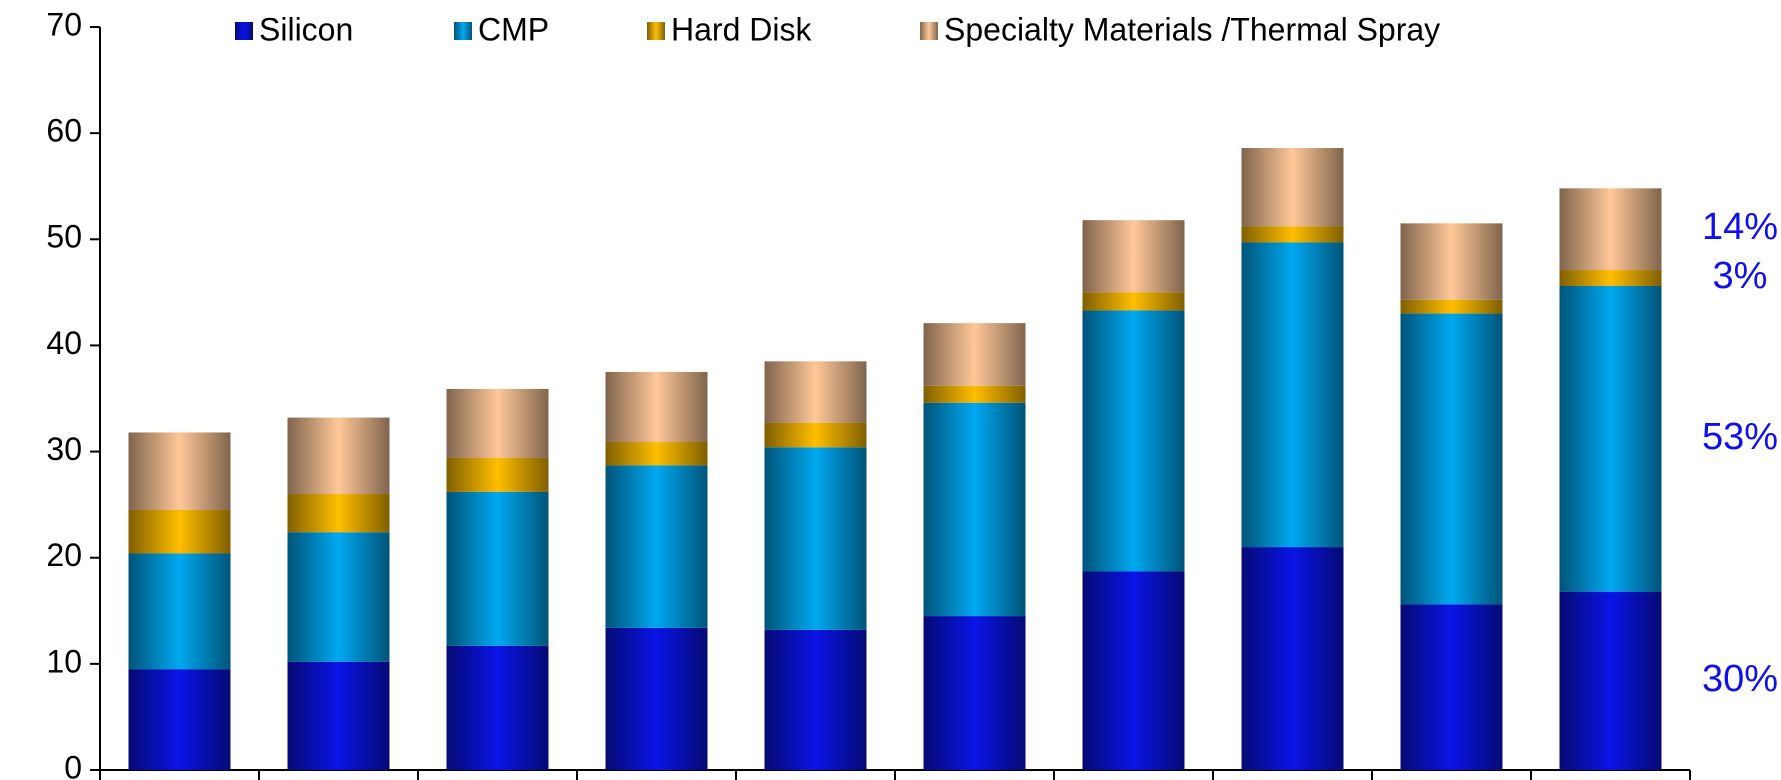 The width and height of the screenshot is (1781, 780). What do you see at coordinates (64, 343) in the screenshot?
I see `y-tick-label: 40` at bounding box center [64, 343].